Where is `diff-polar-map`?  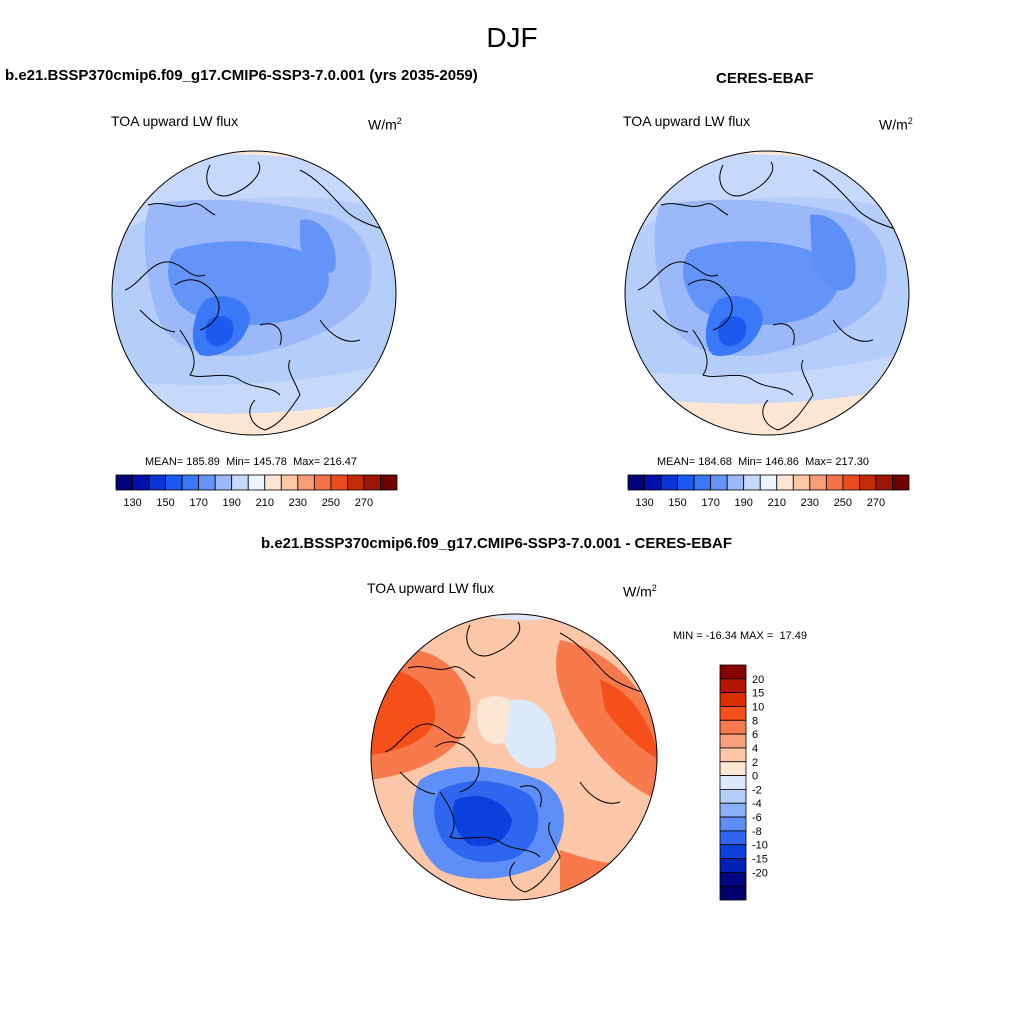 diff-polar-map is located at coordinates (514, 757).